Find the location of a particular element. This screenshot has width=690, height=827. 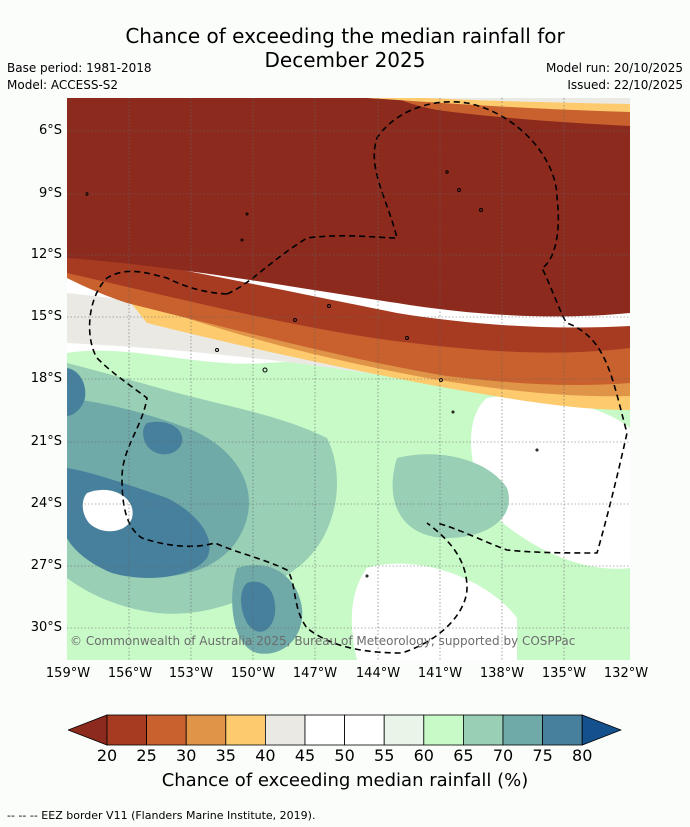

lat-label-18s: 18°S is located at coordinates (46, 378).